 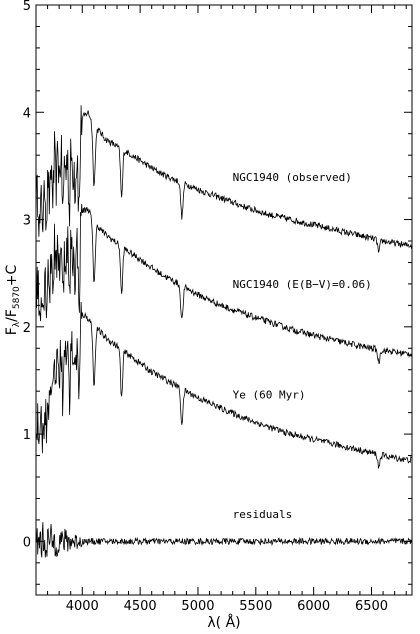 I want to click on x-tick-label: 5500, so click(x=255, y=606).